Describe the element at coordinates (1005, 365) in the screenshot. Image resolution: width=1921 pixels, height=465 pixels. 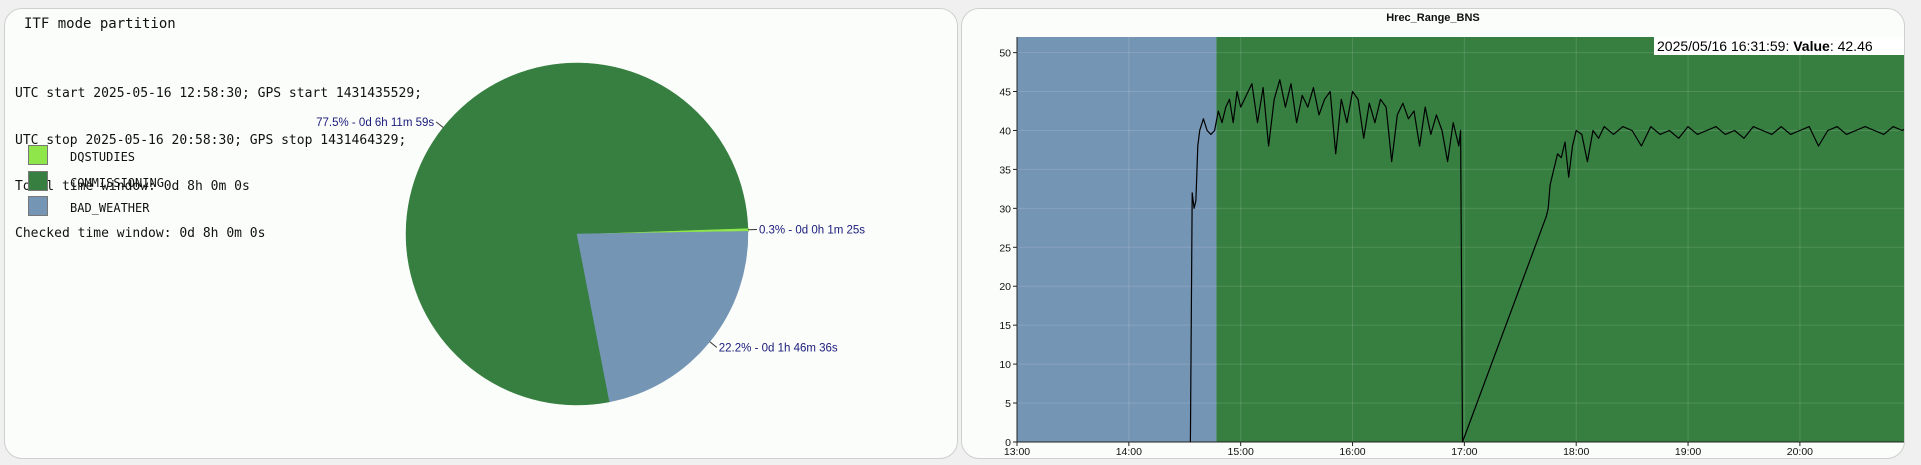
I see `y-tick-label-10: 10` at that location.